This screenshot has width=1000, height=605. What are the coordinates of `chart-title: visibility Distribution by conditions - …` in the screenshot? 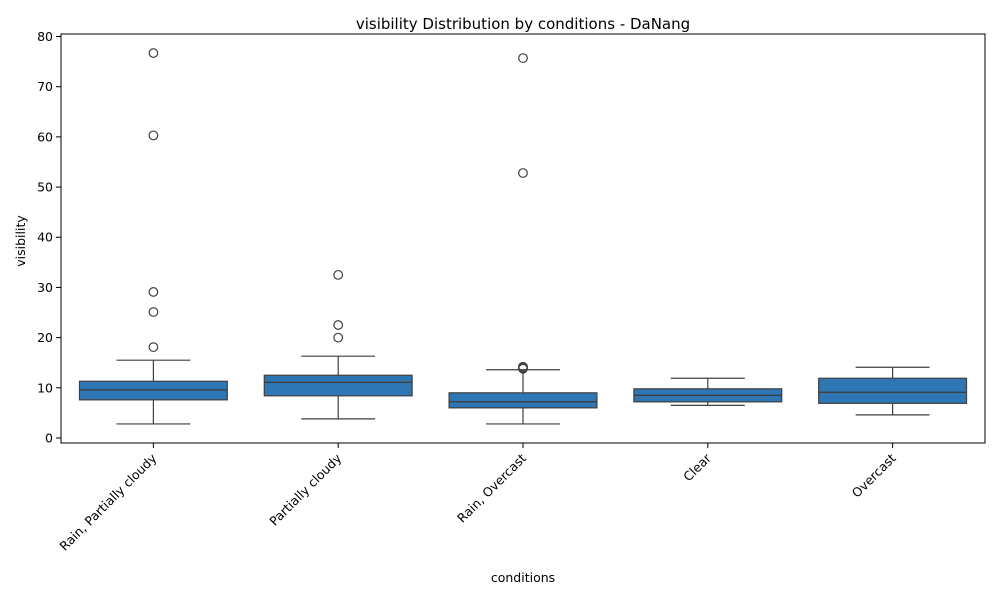 It's located at (523, 24).